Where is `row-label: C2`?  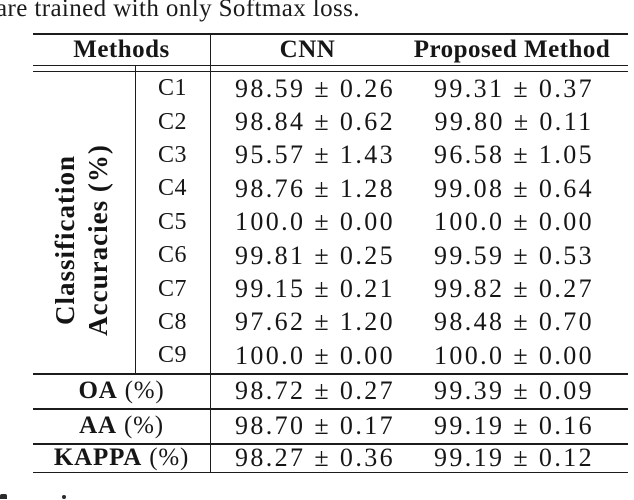 row-label: C2 is located at coordinates (172, 121).